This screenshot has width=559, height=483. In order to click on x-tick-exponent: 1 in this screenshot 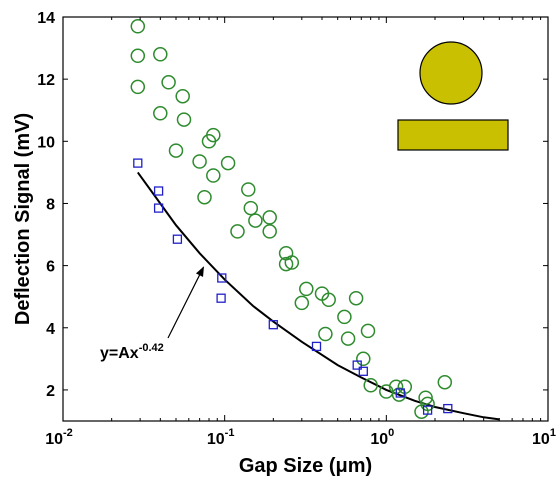, I will do `click(553, 433)`.